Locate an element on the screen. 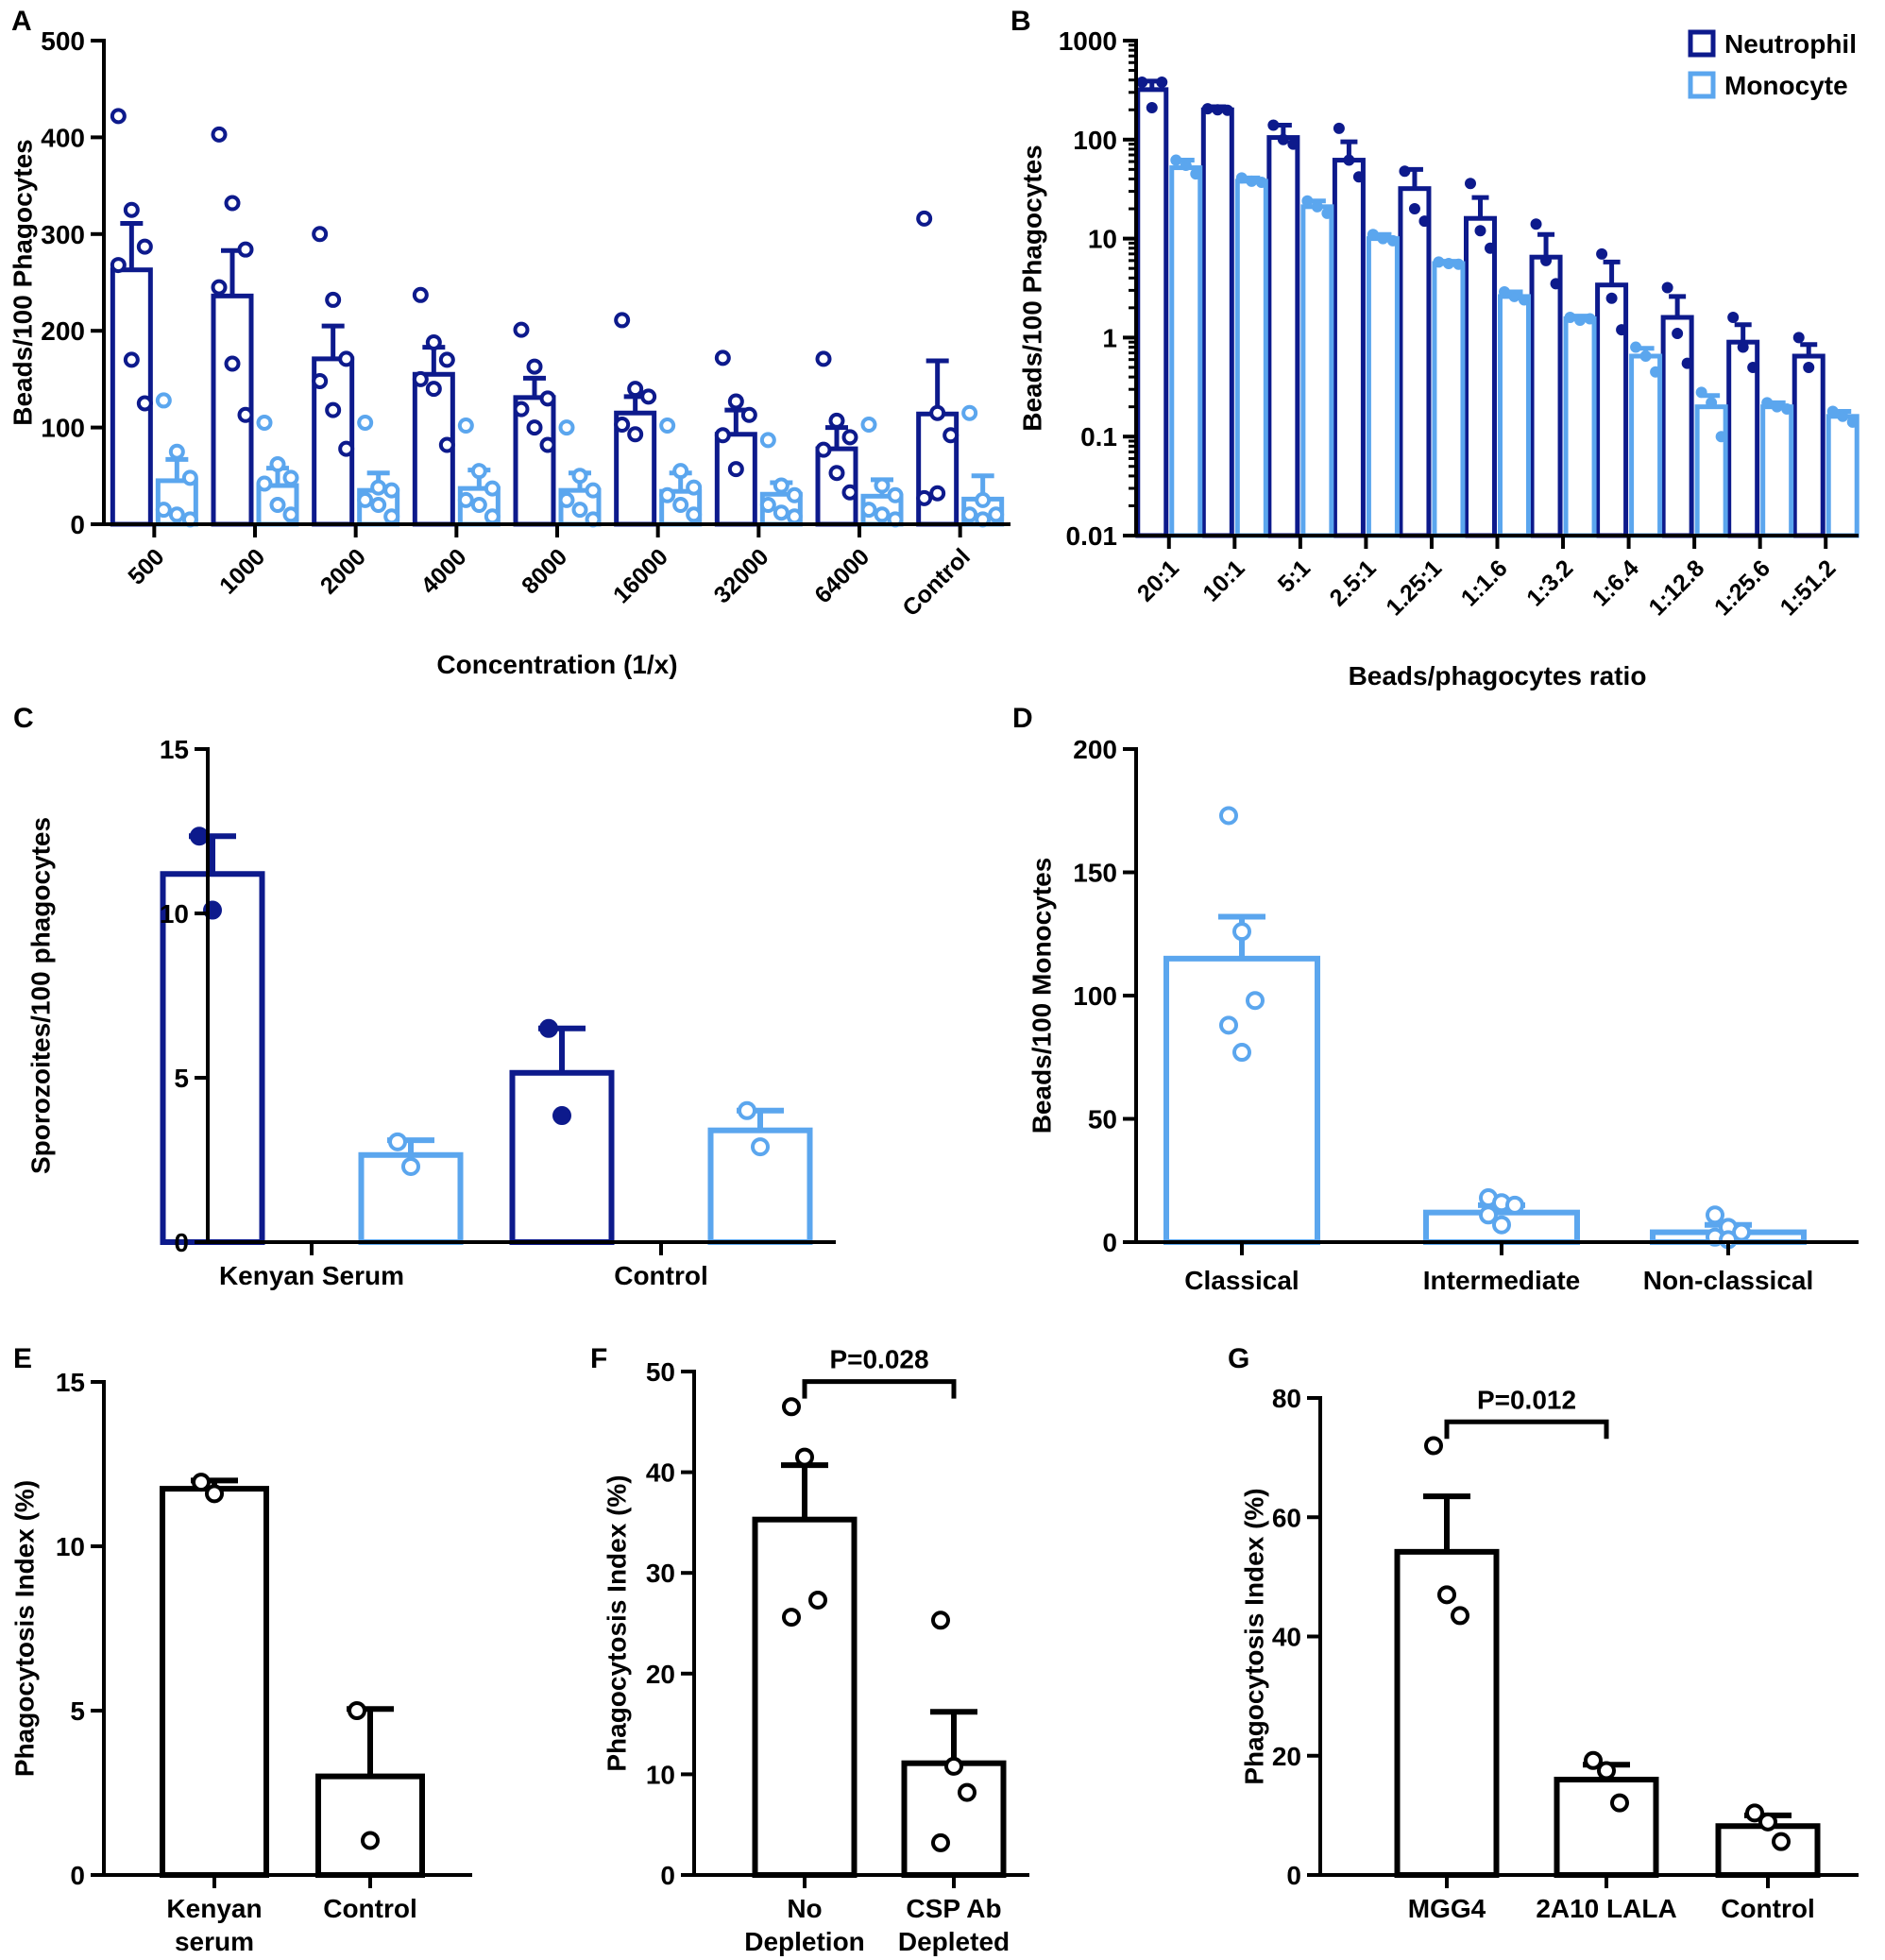 This screenshot has height=1960, width=1885. x-tick-label: 10:1 is located at coordinates (1223, 580).